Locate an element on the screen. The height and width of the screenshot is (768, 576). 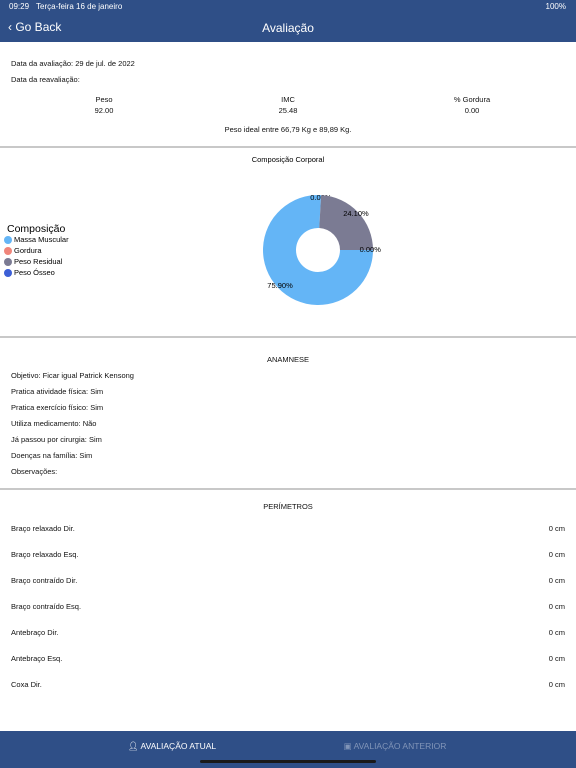
perimetros-title: PERÍMETROS is located at coordinates (288, 506).